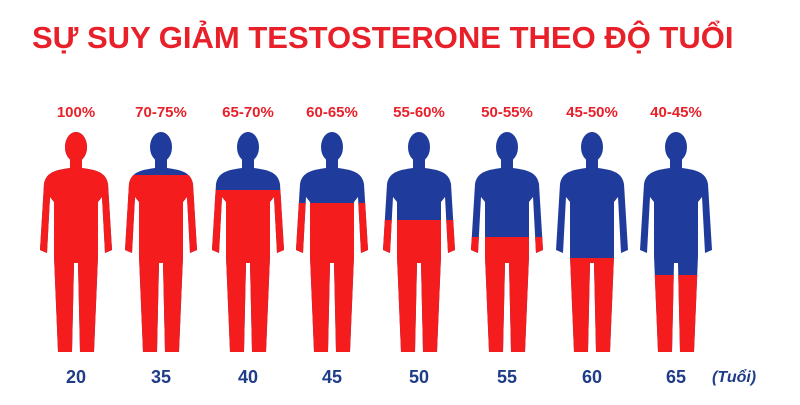 Image resolution: width=800 pixels, height=405 pixels. What do you see at coordinates (676, 377) in the screenshot?
I see `age-label: 65` at bounding box center [676, 377].